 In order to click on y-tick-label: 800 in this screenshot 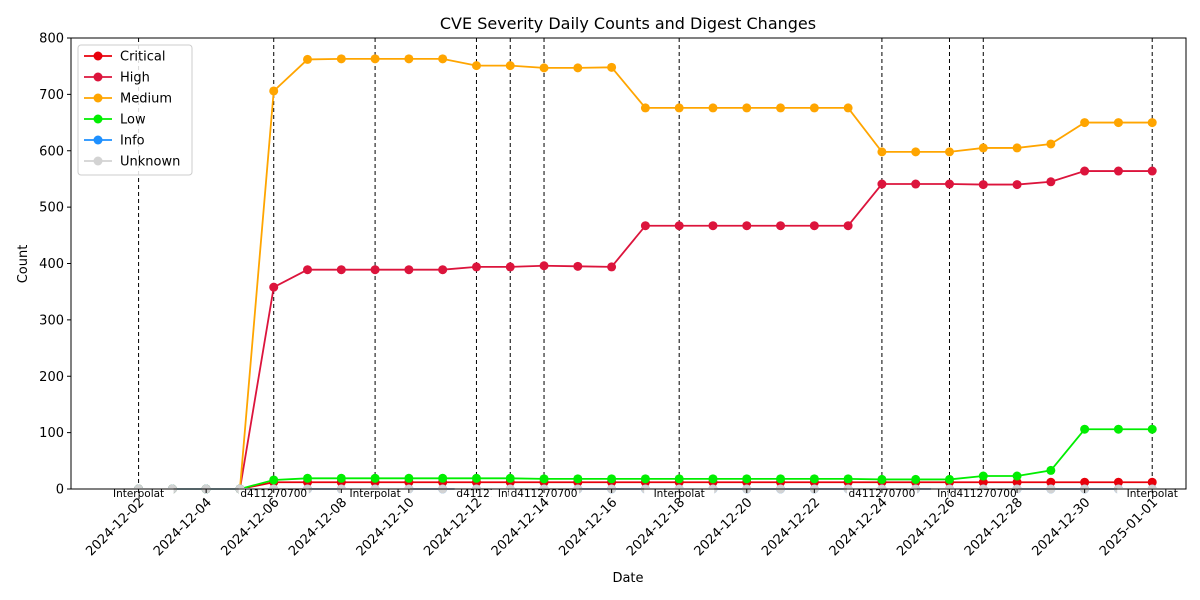, I will do `click(51, 39)`.